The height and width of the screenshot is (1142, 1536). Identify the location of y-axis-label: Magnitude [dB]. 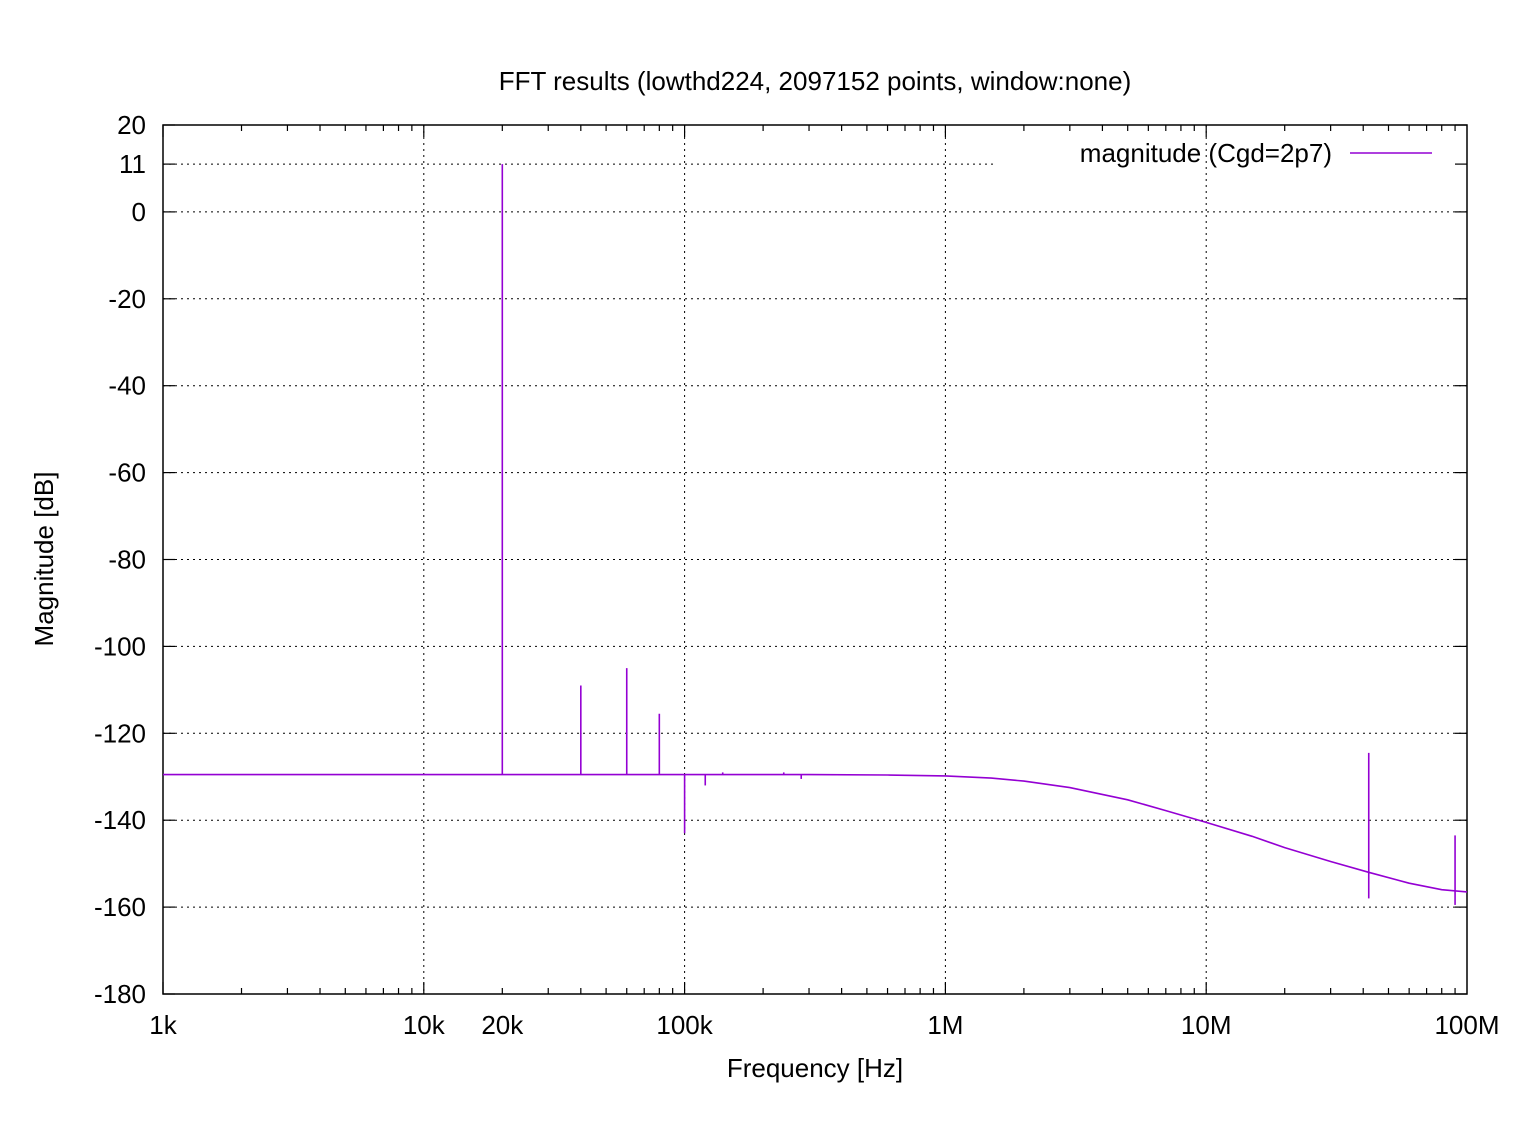
(44, 559).